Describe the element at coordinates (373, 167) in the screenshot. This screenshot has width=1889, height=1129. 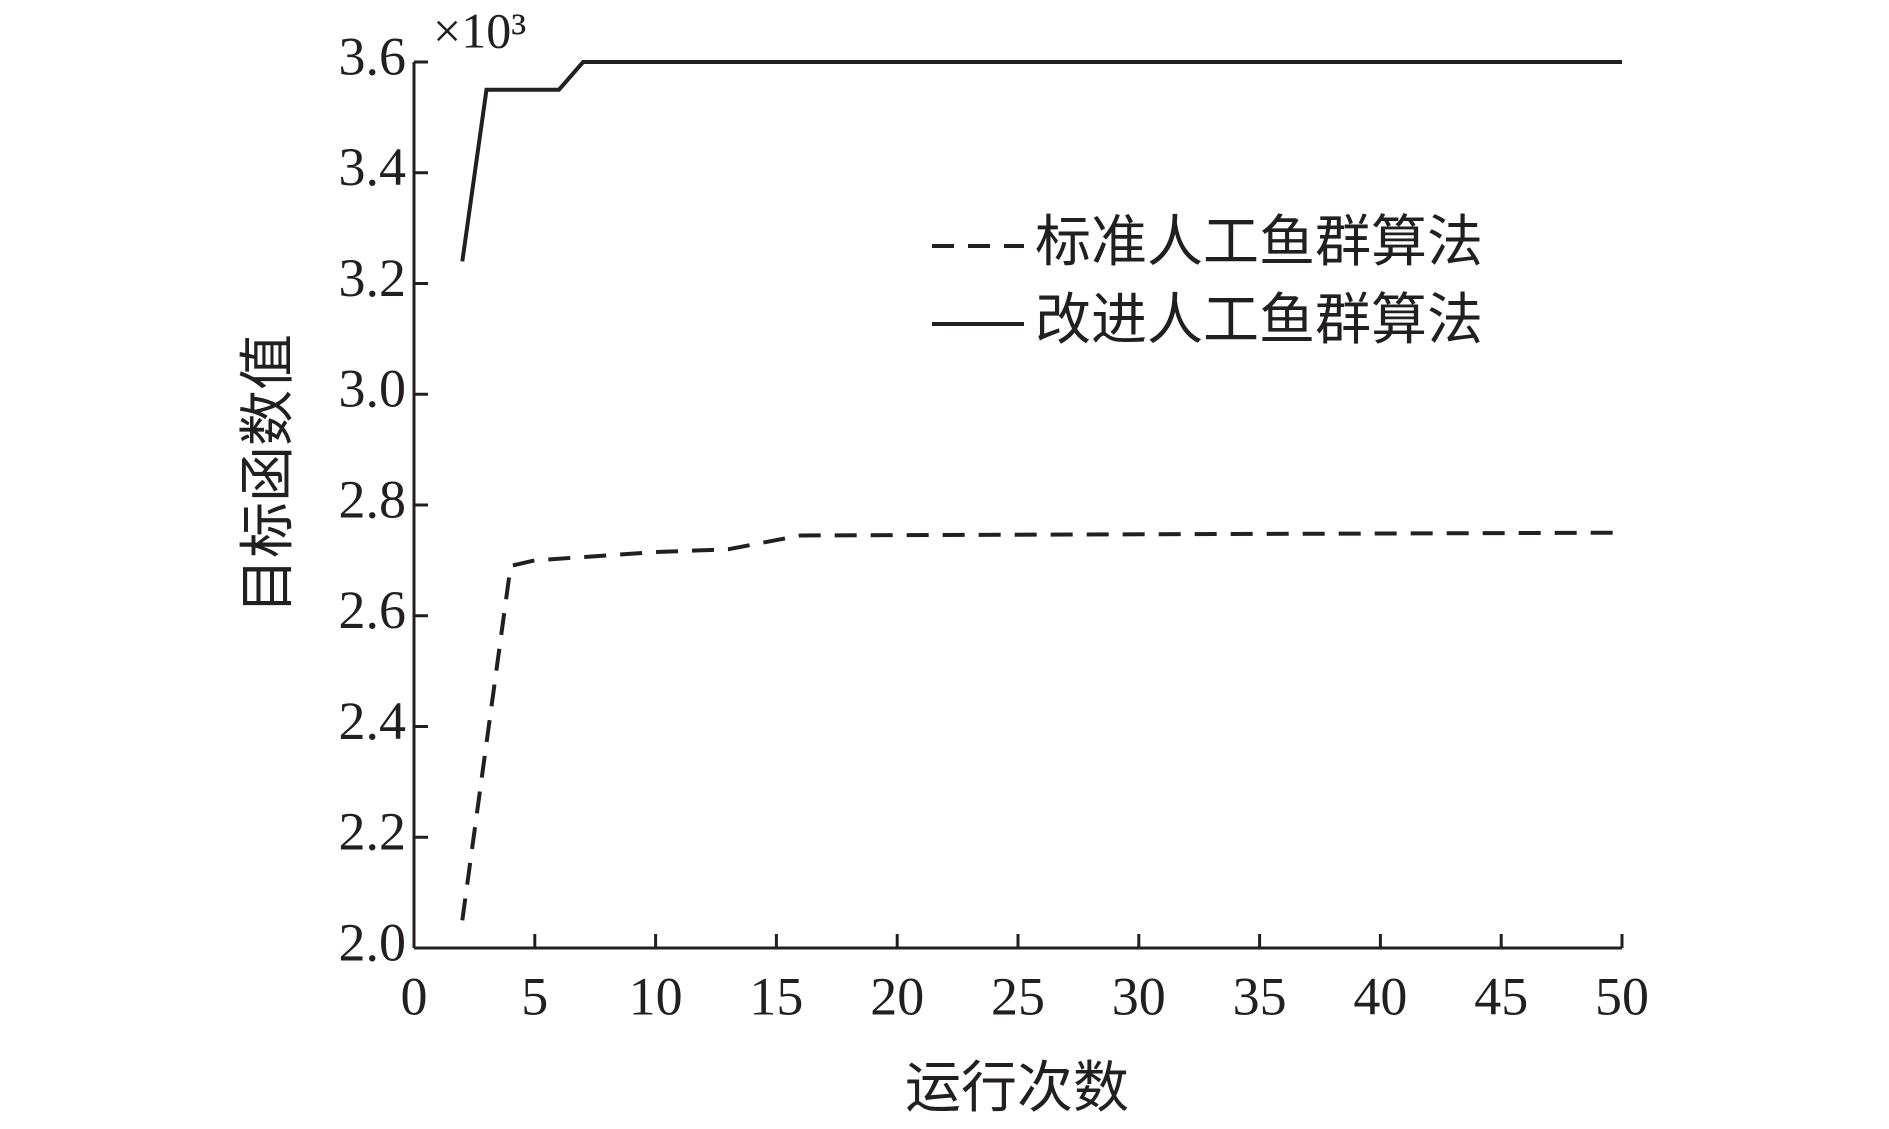
I see `y-tick-label: 3.4` at that location.